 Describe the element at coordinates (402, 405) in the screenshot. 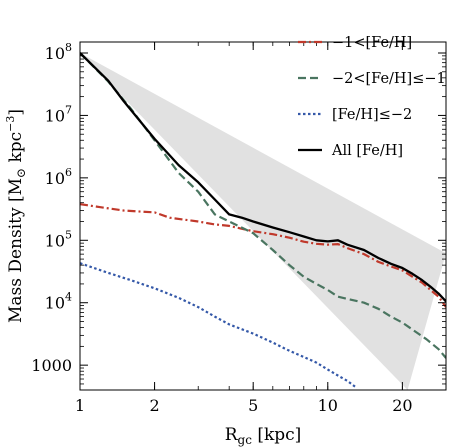

I see `x-tick-label: 20` at that location.